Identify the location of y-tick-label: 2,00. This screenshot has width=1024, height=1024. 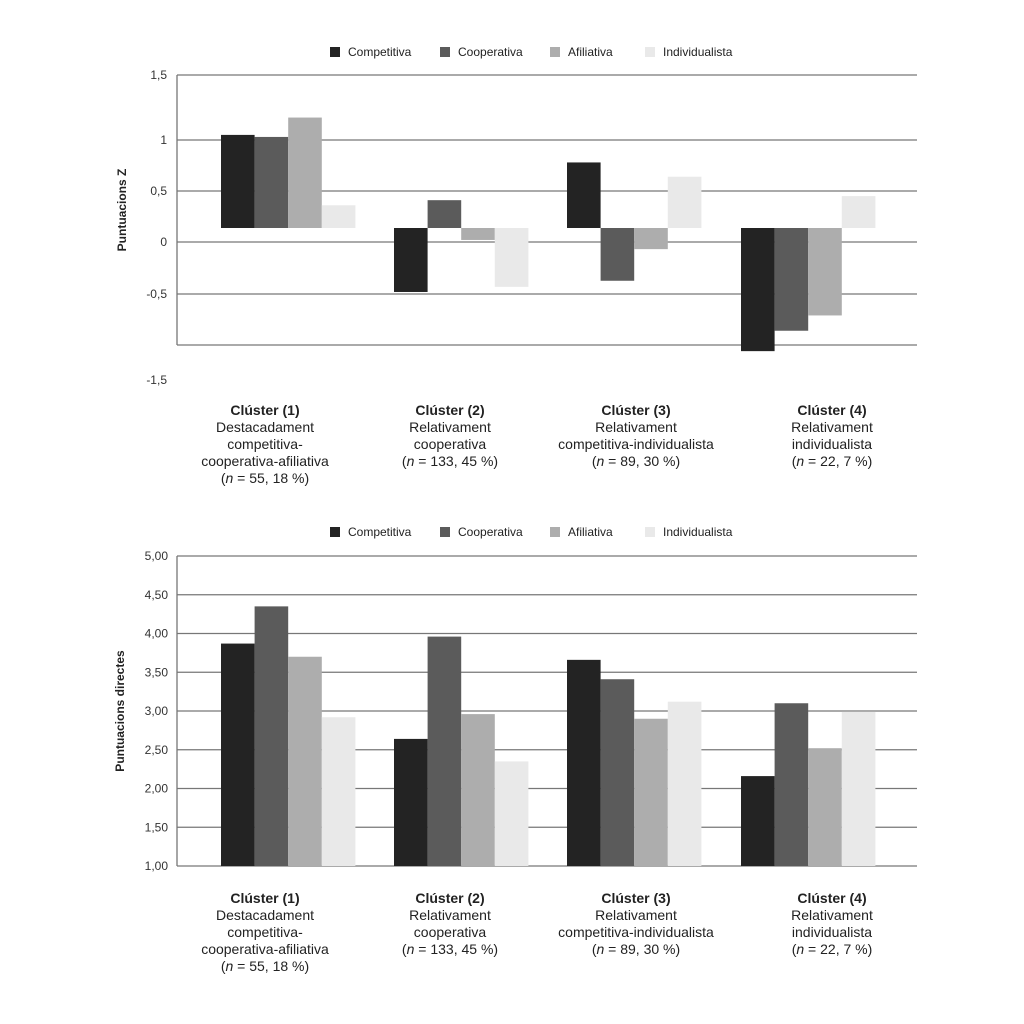
(157, 789).